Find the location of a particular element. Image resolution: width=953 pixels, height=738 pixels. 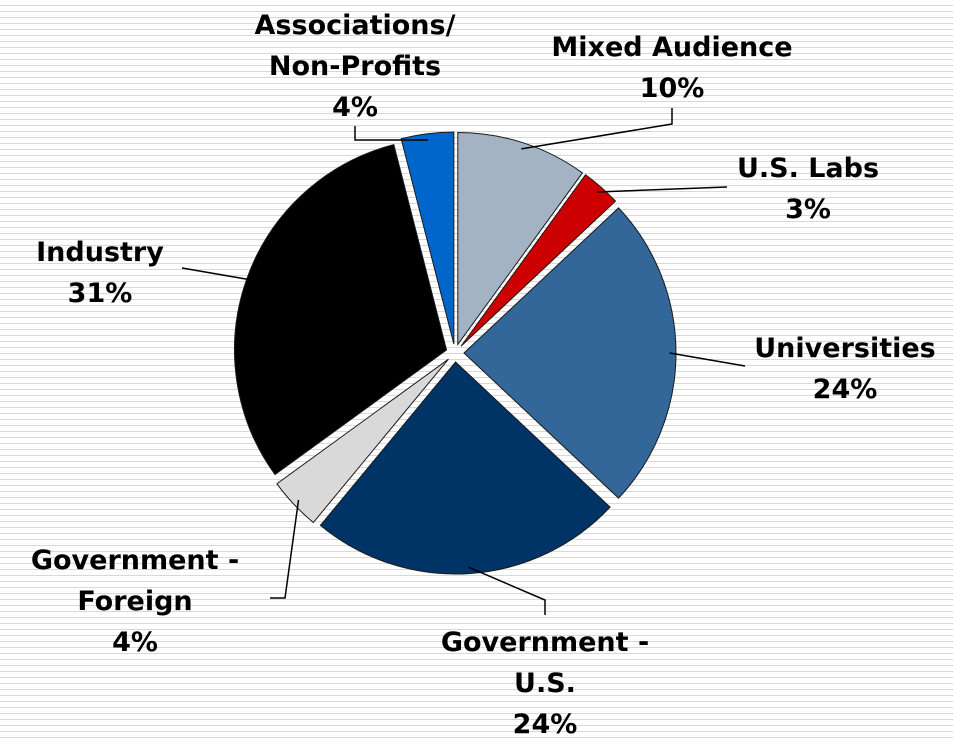

category-label: Associations/ Non-Profits is located at coordinates (355, 46).